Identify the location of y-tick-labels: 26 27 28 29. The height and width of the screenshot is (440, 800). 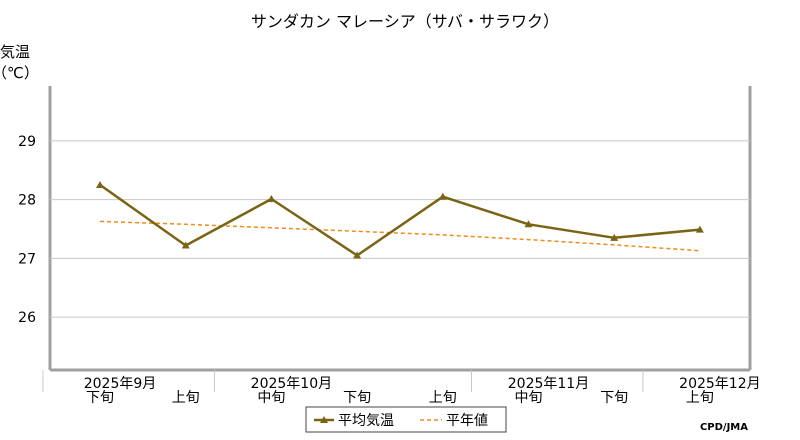
(27, 230).